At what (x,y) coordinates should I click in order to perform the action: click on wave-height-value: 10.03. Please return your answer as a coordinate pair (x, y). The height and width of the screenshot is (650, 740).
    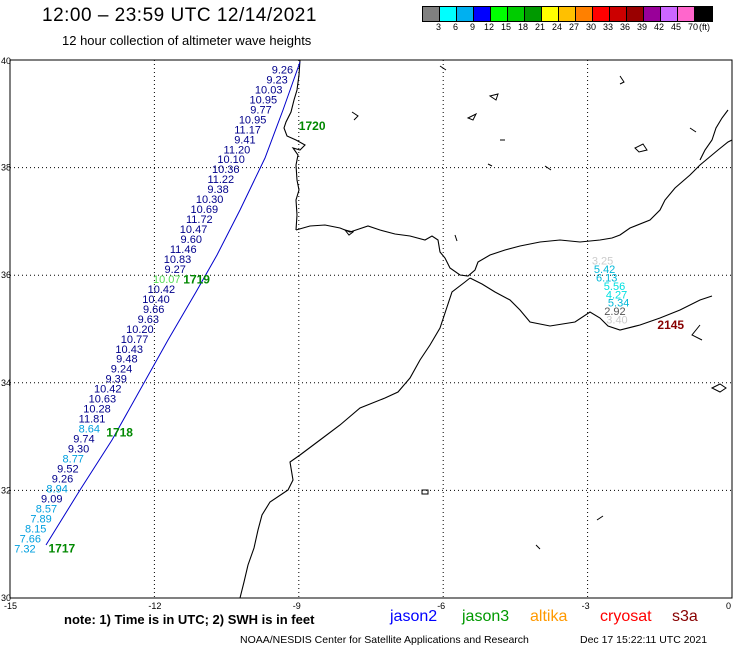
    Looking at the image, I should click on (269, 90).